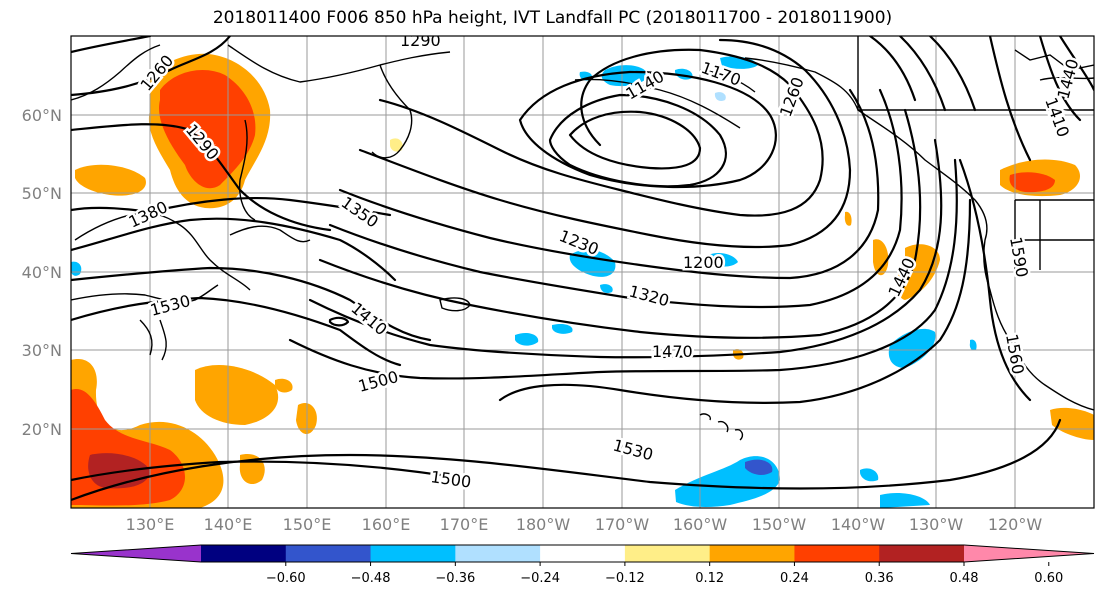 This screenshot has width=1105, height=601. I want to click on colorbar-outline, so click(582, 553).